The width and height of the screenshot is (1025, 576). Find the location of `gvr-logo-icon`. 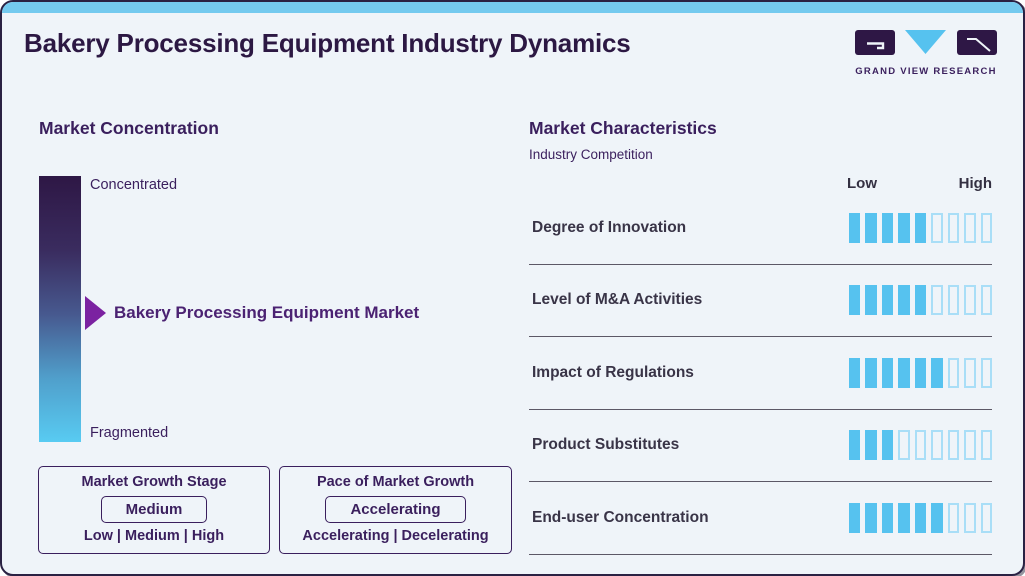

gvr-logo-icon is located at coordinates (926, 42).